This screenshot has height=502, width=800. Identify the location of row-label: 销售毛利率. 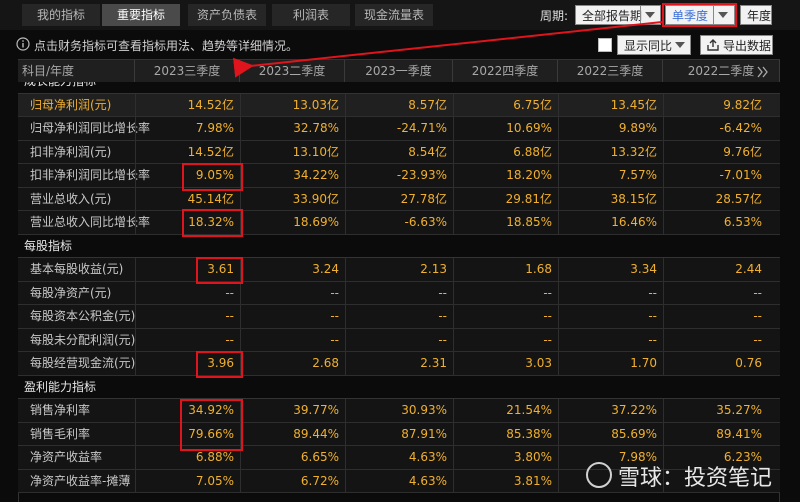
(60, 433).